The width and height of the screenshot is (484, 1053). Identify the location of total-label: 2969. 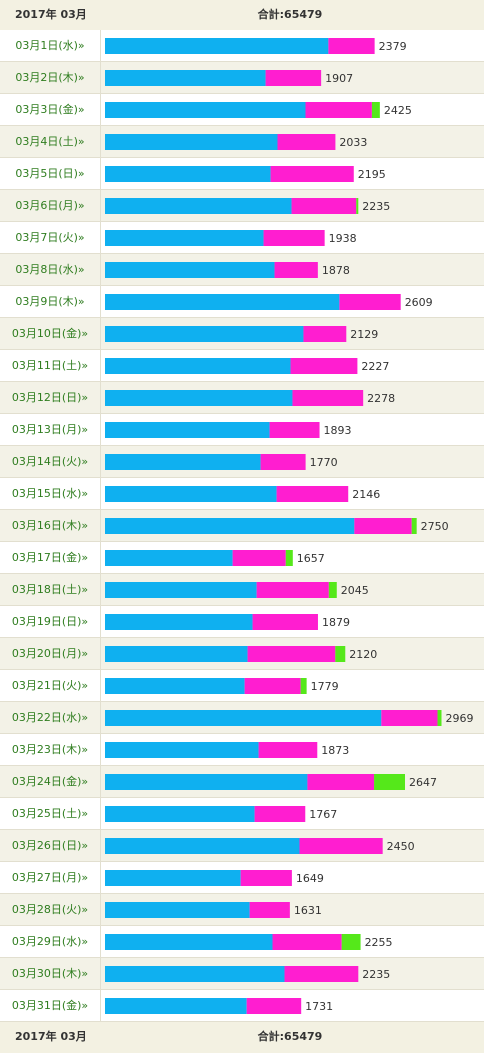
(459, 718).